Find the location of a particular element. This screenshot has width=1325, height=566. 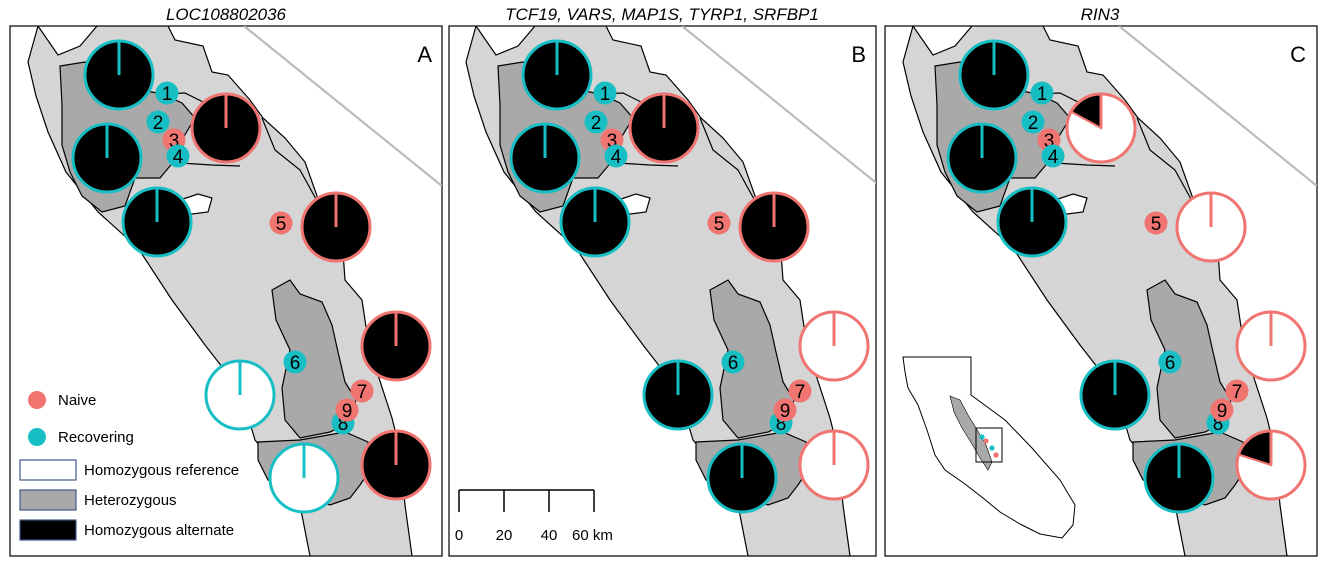

inset-site-marker is located at coordinates (986, 441).